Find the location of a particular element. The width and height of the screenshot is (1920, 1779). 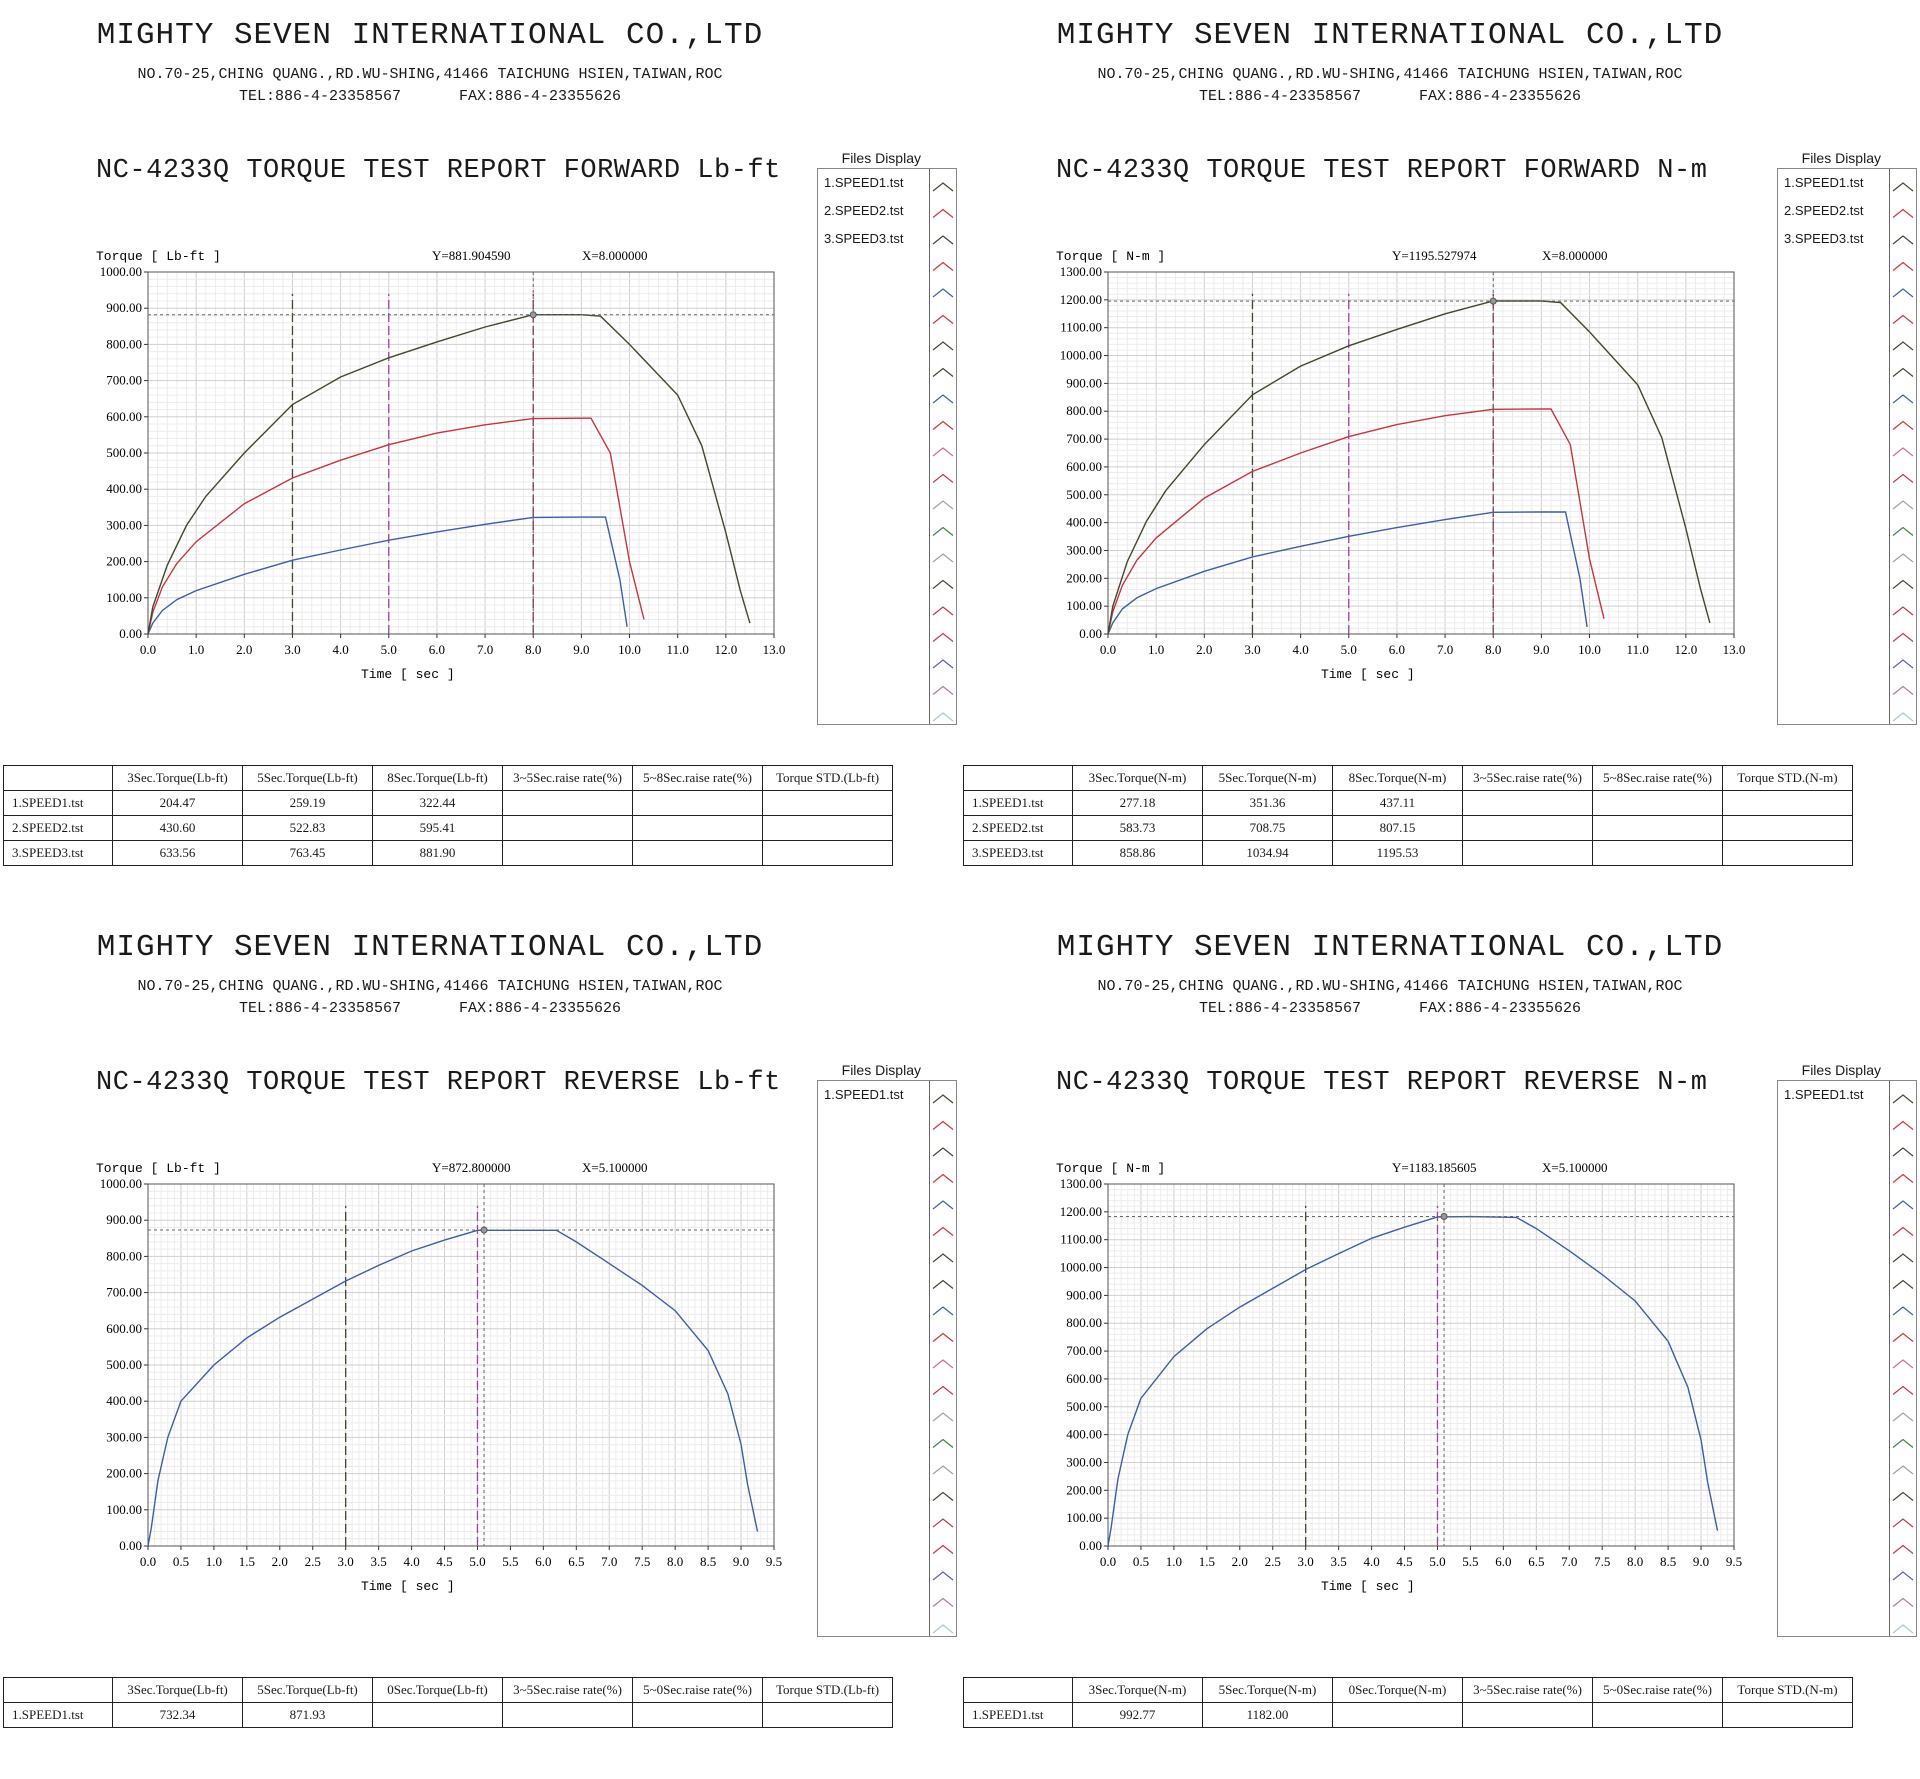

x-tick-label: 12.0 is located at coordinates (725, 649).